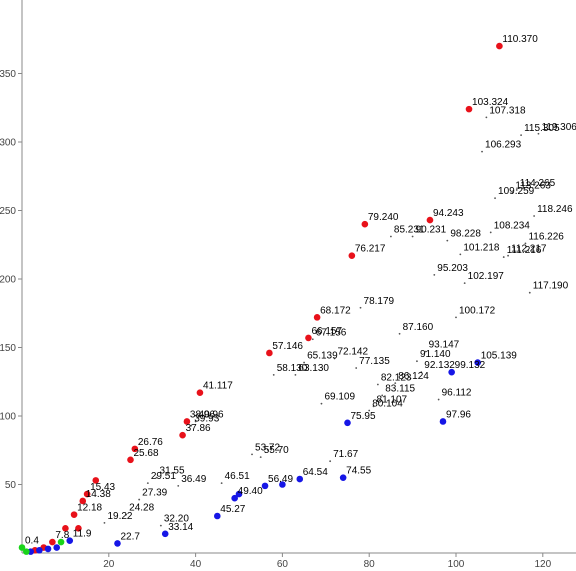 The image size is (576, 571). I want to click on y-tick-label: 200, so click(8, 280).